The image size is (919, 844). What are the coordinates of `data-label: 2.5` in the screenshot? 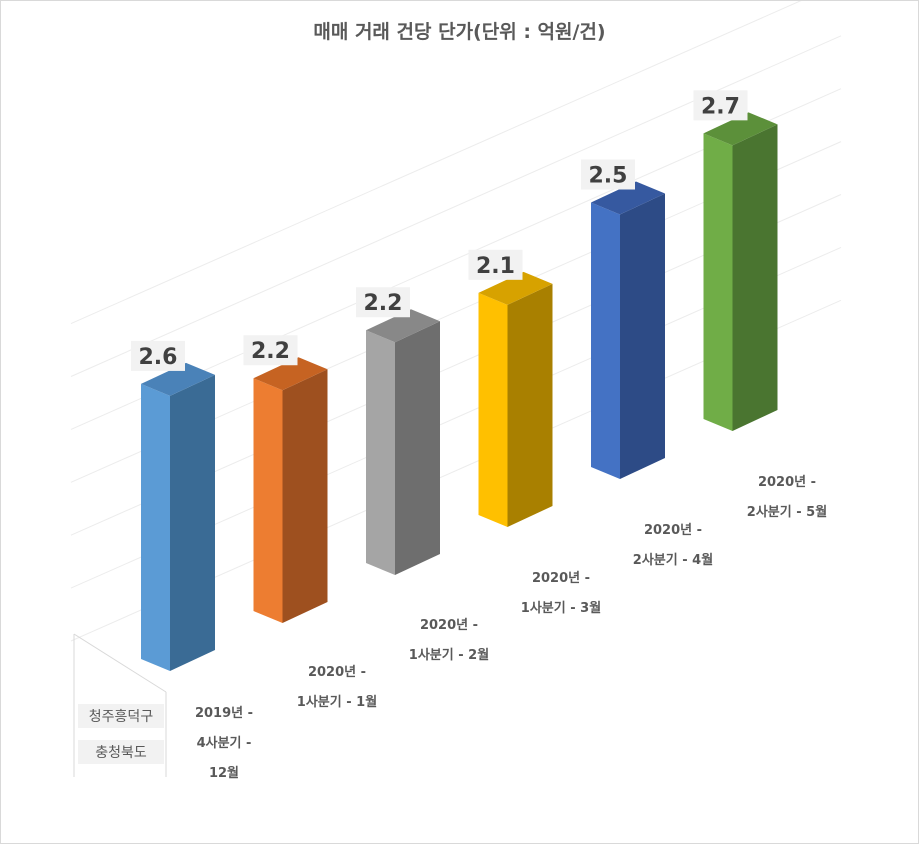 It's located at (608, 176).